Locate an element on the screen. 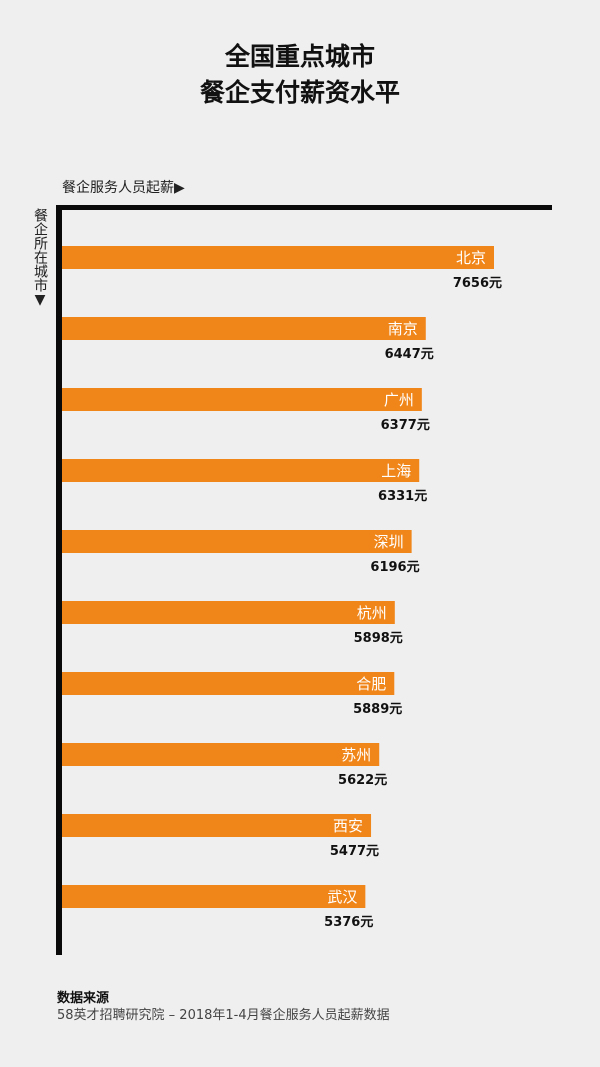 This screenshot has height=1067, width=600. x-axis-label: 餐企服务人员起薪▶ is located at coordinates (123, 188).